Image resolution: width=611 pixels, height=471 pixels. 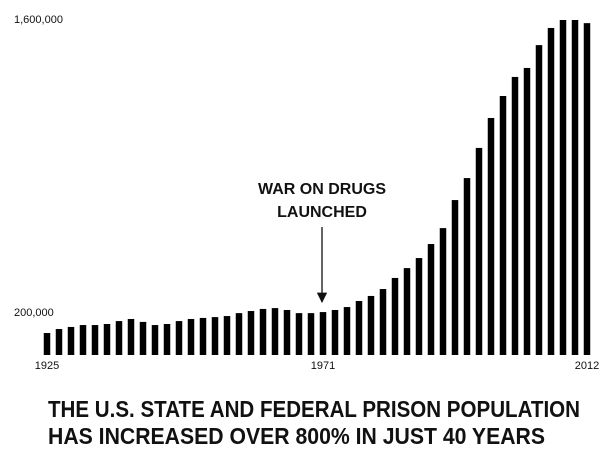 What do you see at coordinates (47, 366) in the screenshot?
I see `x-tick-label: 1925` at bounding box center [47, 366].